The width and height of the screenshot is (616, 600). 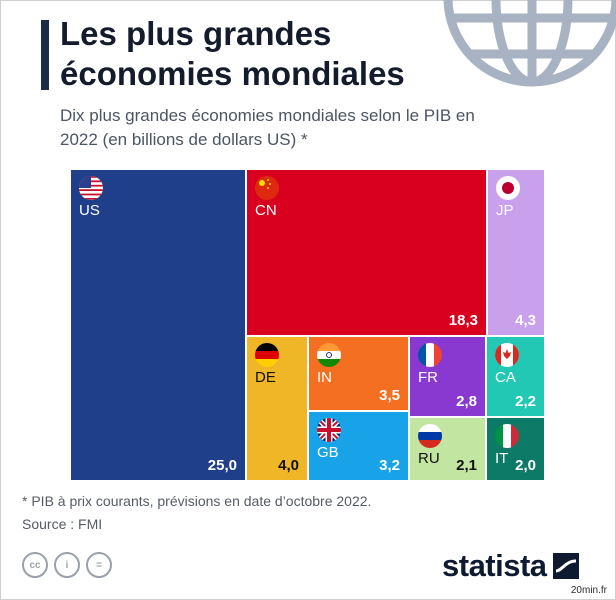 I want to click on treemap-tile-jp: JP 4,3, so click(x=516, y=252).